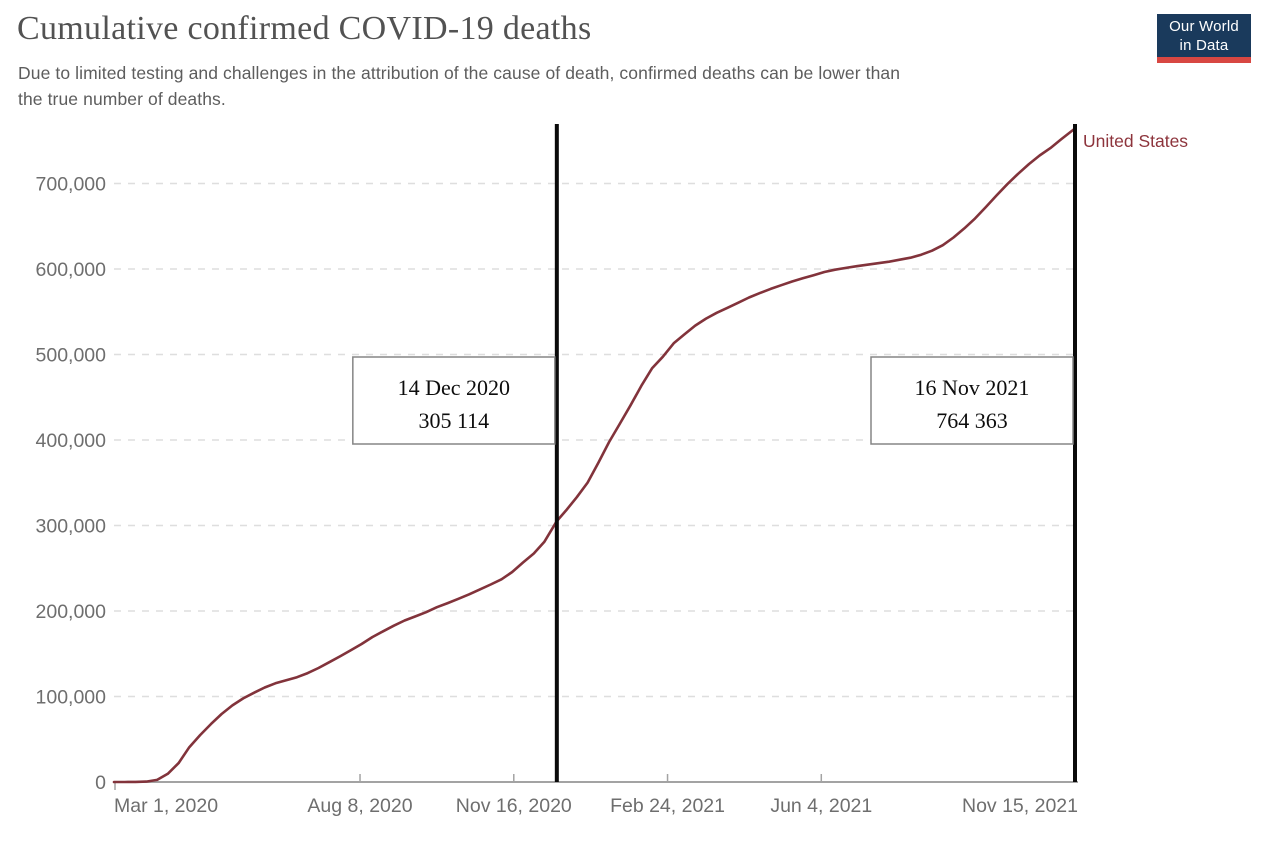 Image resolution: width=1268 pixels, height=844 pixels. What do you see at coordinates (71, 612) in the screenshot?
I see `y-tick-label: 200,000` at bounding box center [71, 612].